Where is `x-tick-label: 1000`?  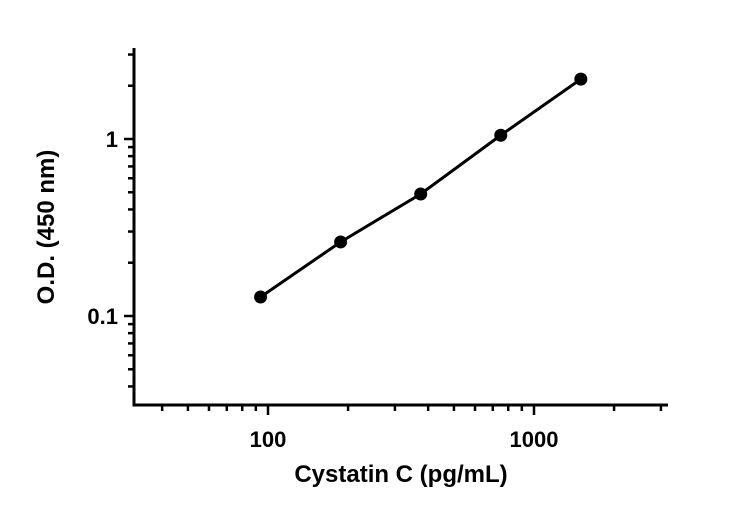
x-tick-label: 1000 is located at coordinates (534, 439).